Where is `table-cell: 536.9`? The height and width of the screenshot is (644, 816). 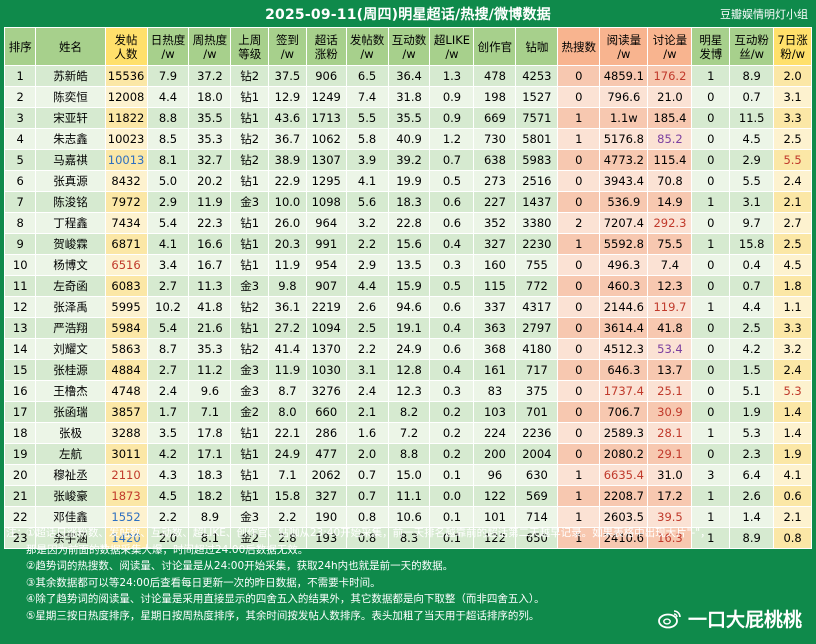 table-cell: 536.9 is located at coordinates (624, 202).